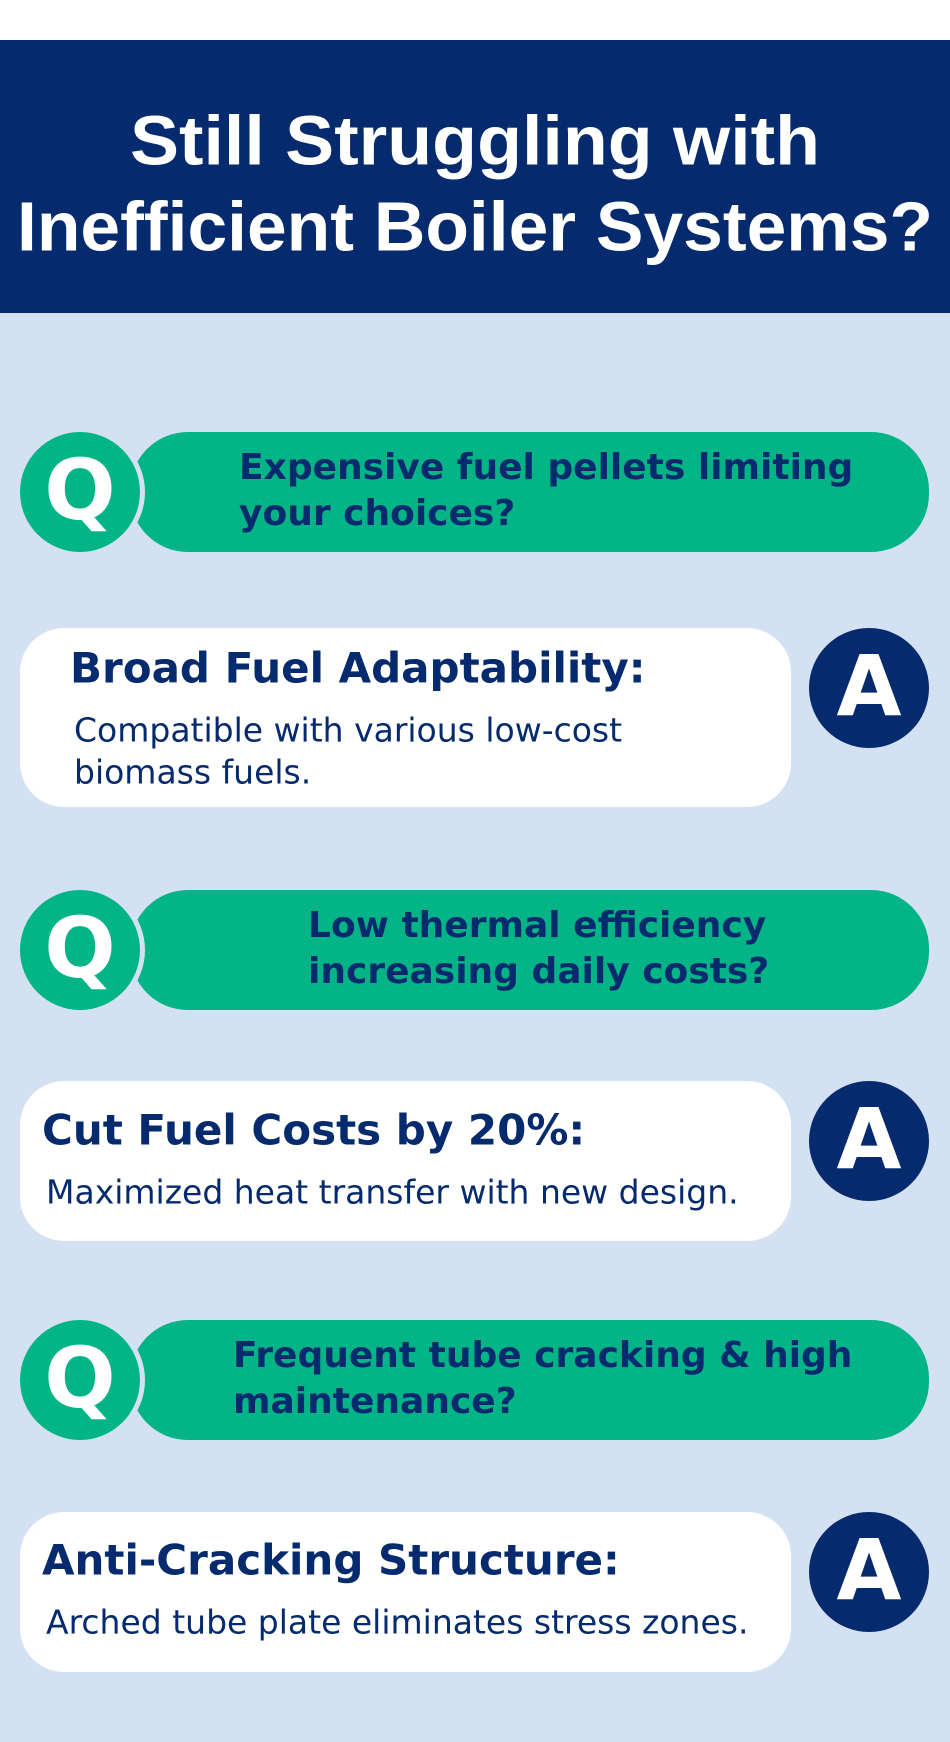  Describe the element at coordinates (542, 1355) in the screenshot. I see `question-text: Frequent tube cracking & high` at that location.